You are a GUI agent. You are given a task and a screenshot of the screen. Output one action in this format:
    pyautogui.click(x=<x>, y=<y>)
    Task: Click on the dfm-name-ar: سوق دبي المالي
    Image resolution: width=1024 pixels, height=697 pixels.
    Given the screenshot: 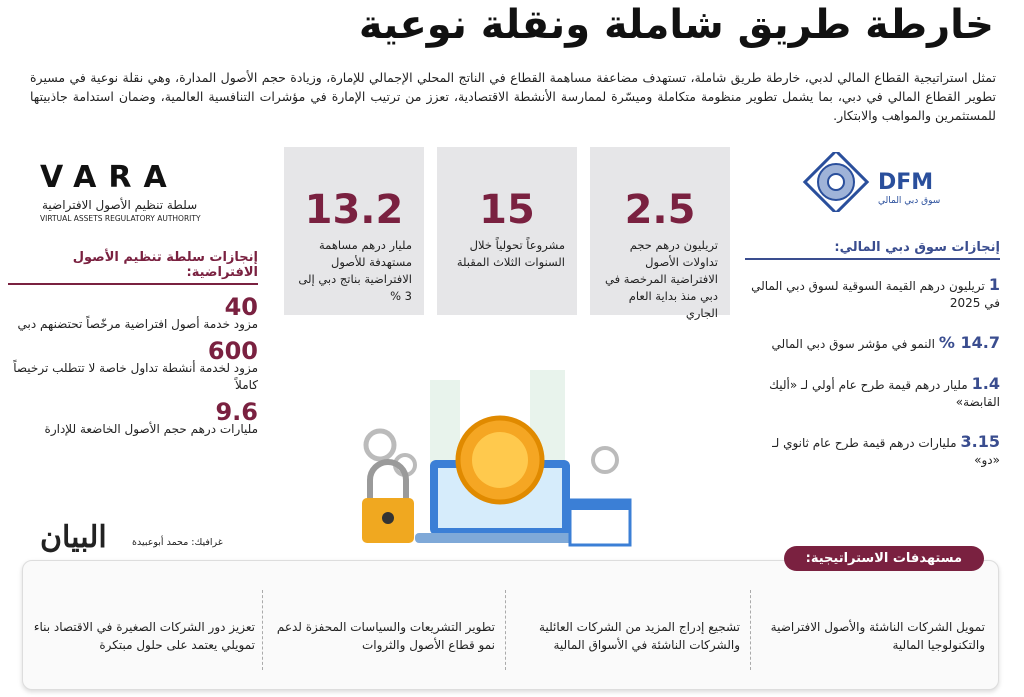 What is the action you would take?
    pyautogui.click(x=909, y=201)
    